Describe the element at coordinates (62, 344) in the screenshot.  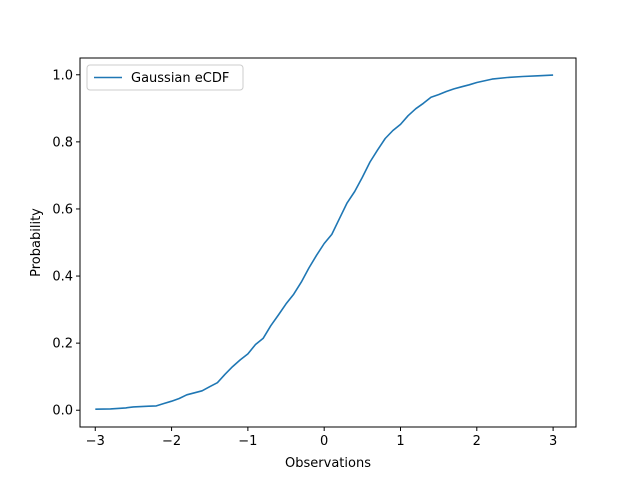
I see `y-tick-label: 0.2` at that location.